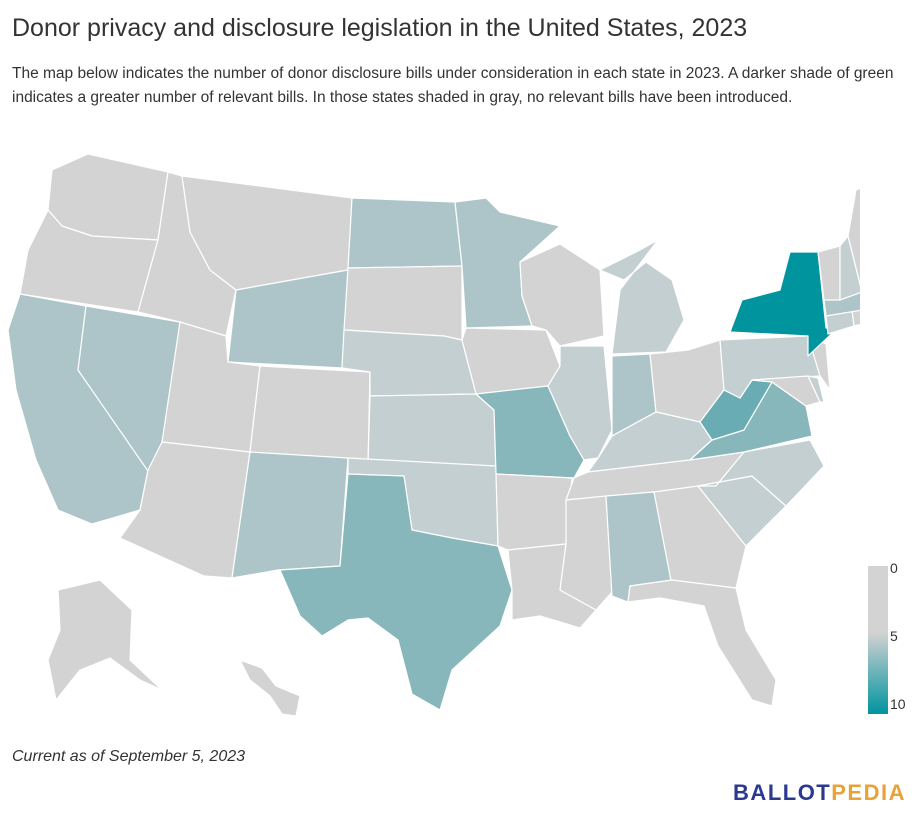 The width and height of the screenshot is (922, 819). I want to click on ballotpedia-logo: BALLOTPEDIA, so click(819, 793).